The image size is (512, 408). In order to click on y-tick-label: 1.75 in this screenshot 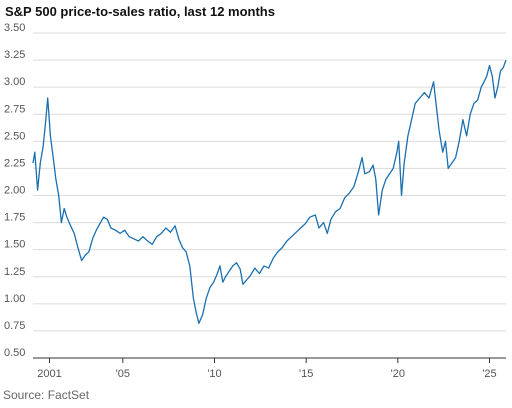, I will do `click(14, 218)`.